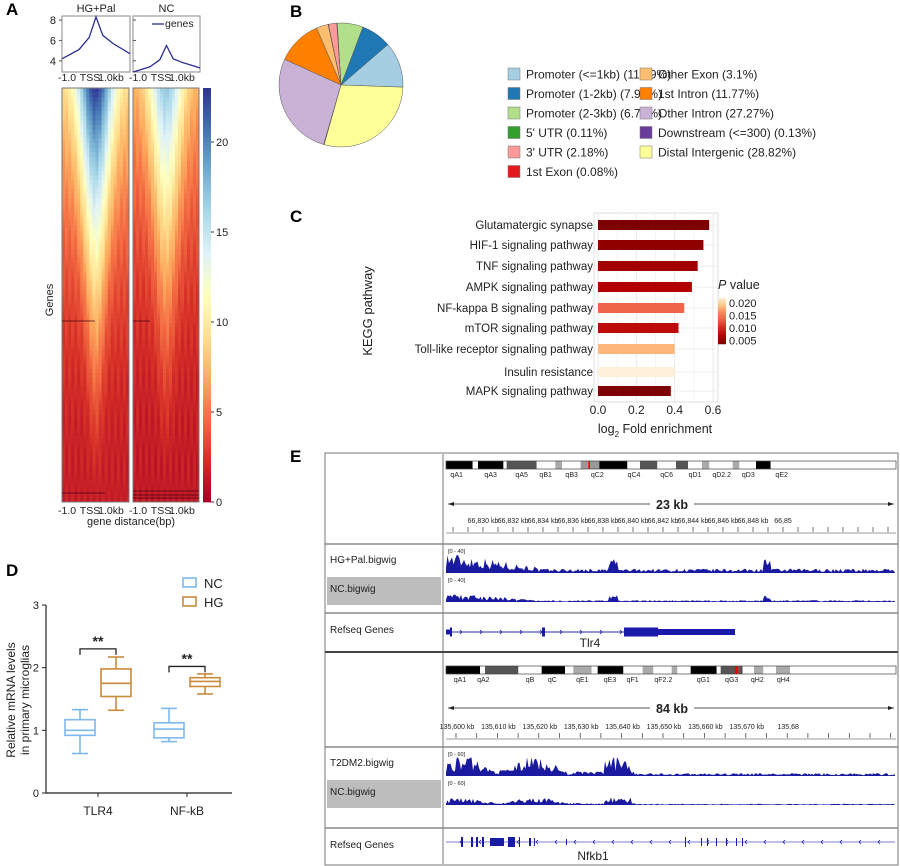  What do you see at coordinates (731, 680) in the screenshot?
I see `band-label: qG3` at bounding box center [731, 680].